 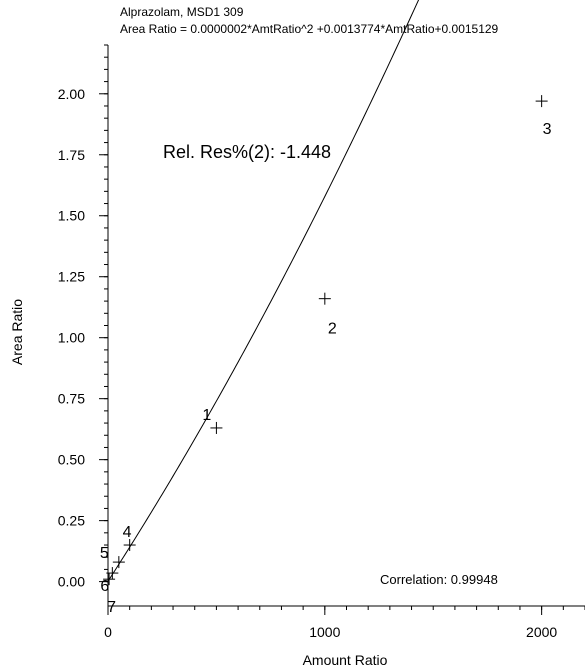 What do you see at coordinates (346, 608) in the screenshot?
I see `x-minor-ticks` at bounding box center [346, 608].